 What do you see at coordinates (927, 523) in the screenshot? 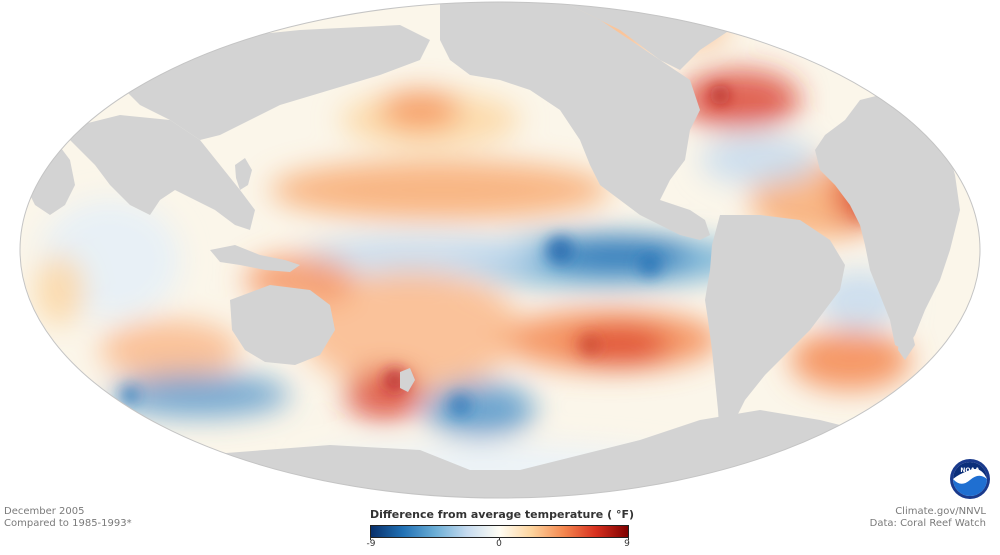
I see `data-source-label: Data: Coral Reef Watch` at bounding box center [927, 523].